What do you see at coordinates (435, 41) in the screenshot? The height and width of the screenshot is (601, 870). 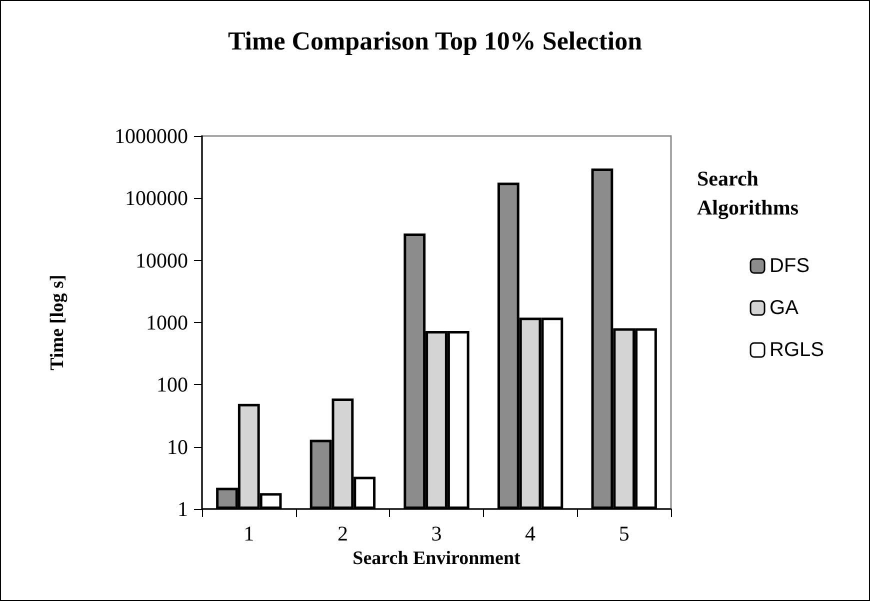 I see `chart-title: Time Comparison Top 10% Selection` at bounding box center [435, 41].